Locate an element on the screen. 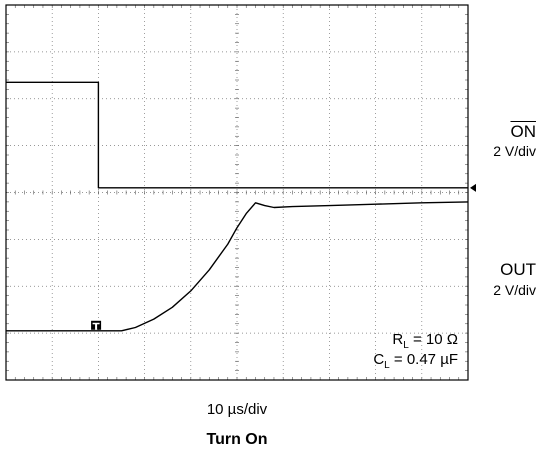  channel-on-name: ON is located at coordinates (523, 131).